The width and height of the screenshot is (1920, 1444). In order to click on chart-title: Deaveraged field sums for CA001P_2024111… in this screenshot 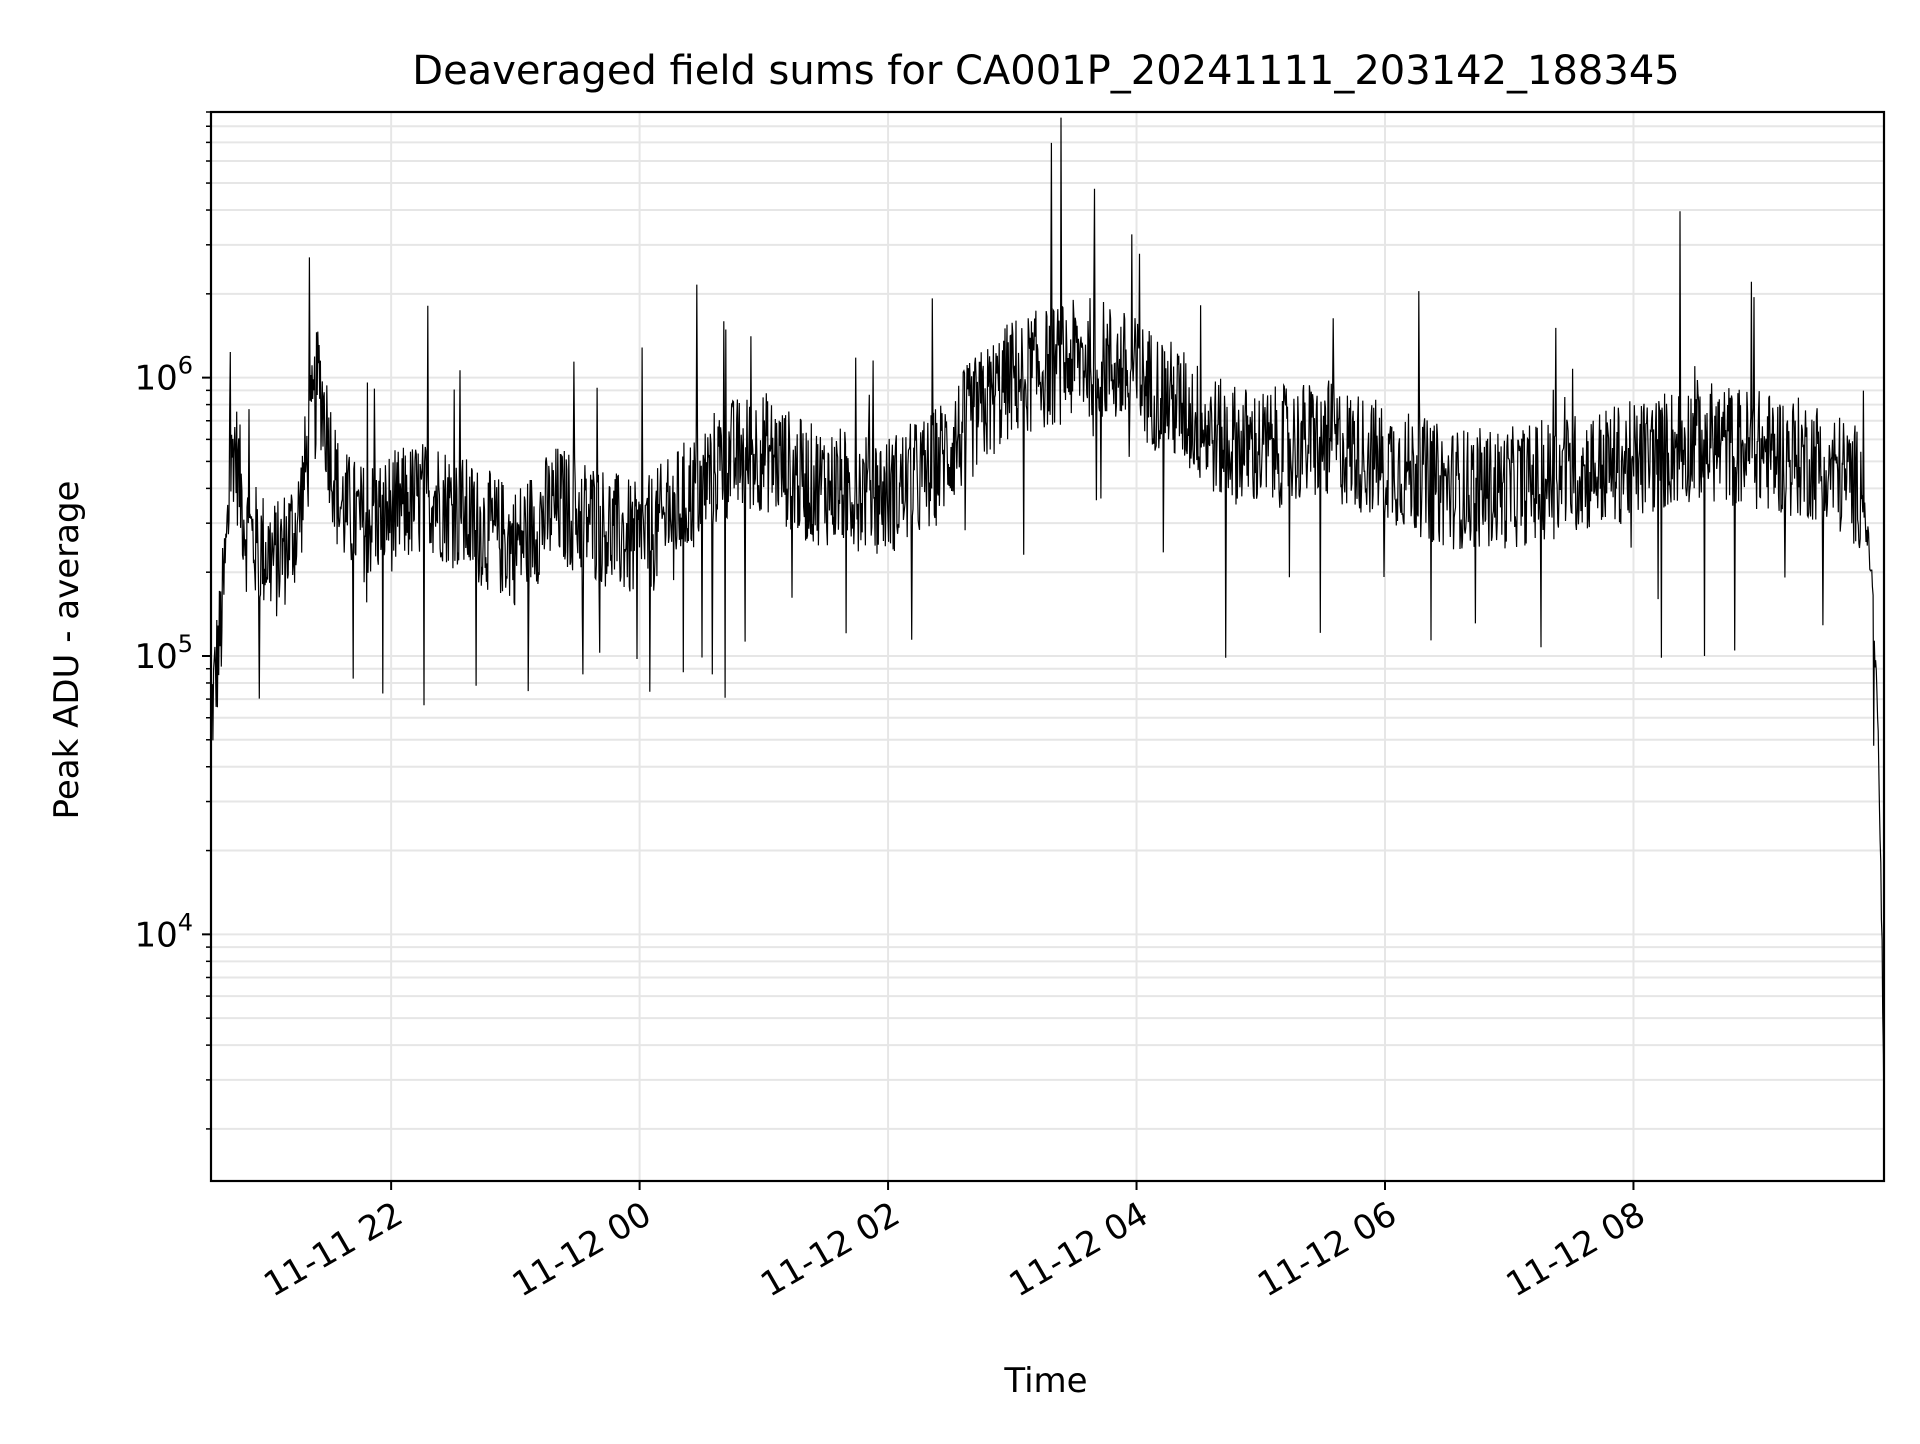, I will do `click(1045, 71)`.